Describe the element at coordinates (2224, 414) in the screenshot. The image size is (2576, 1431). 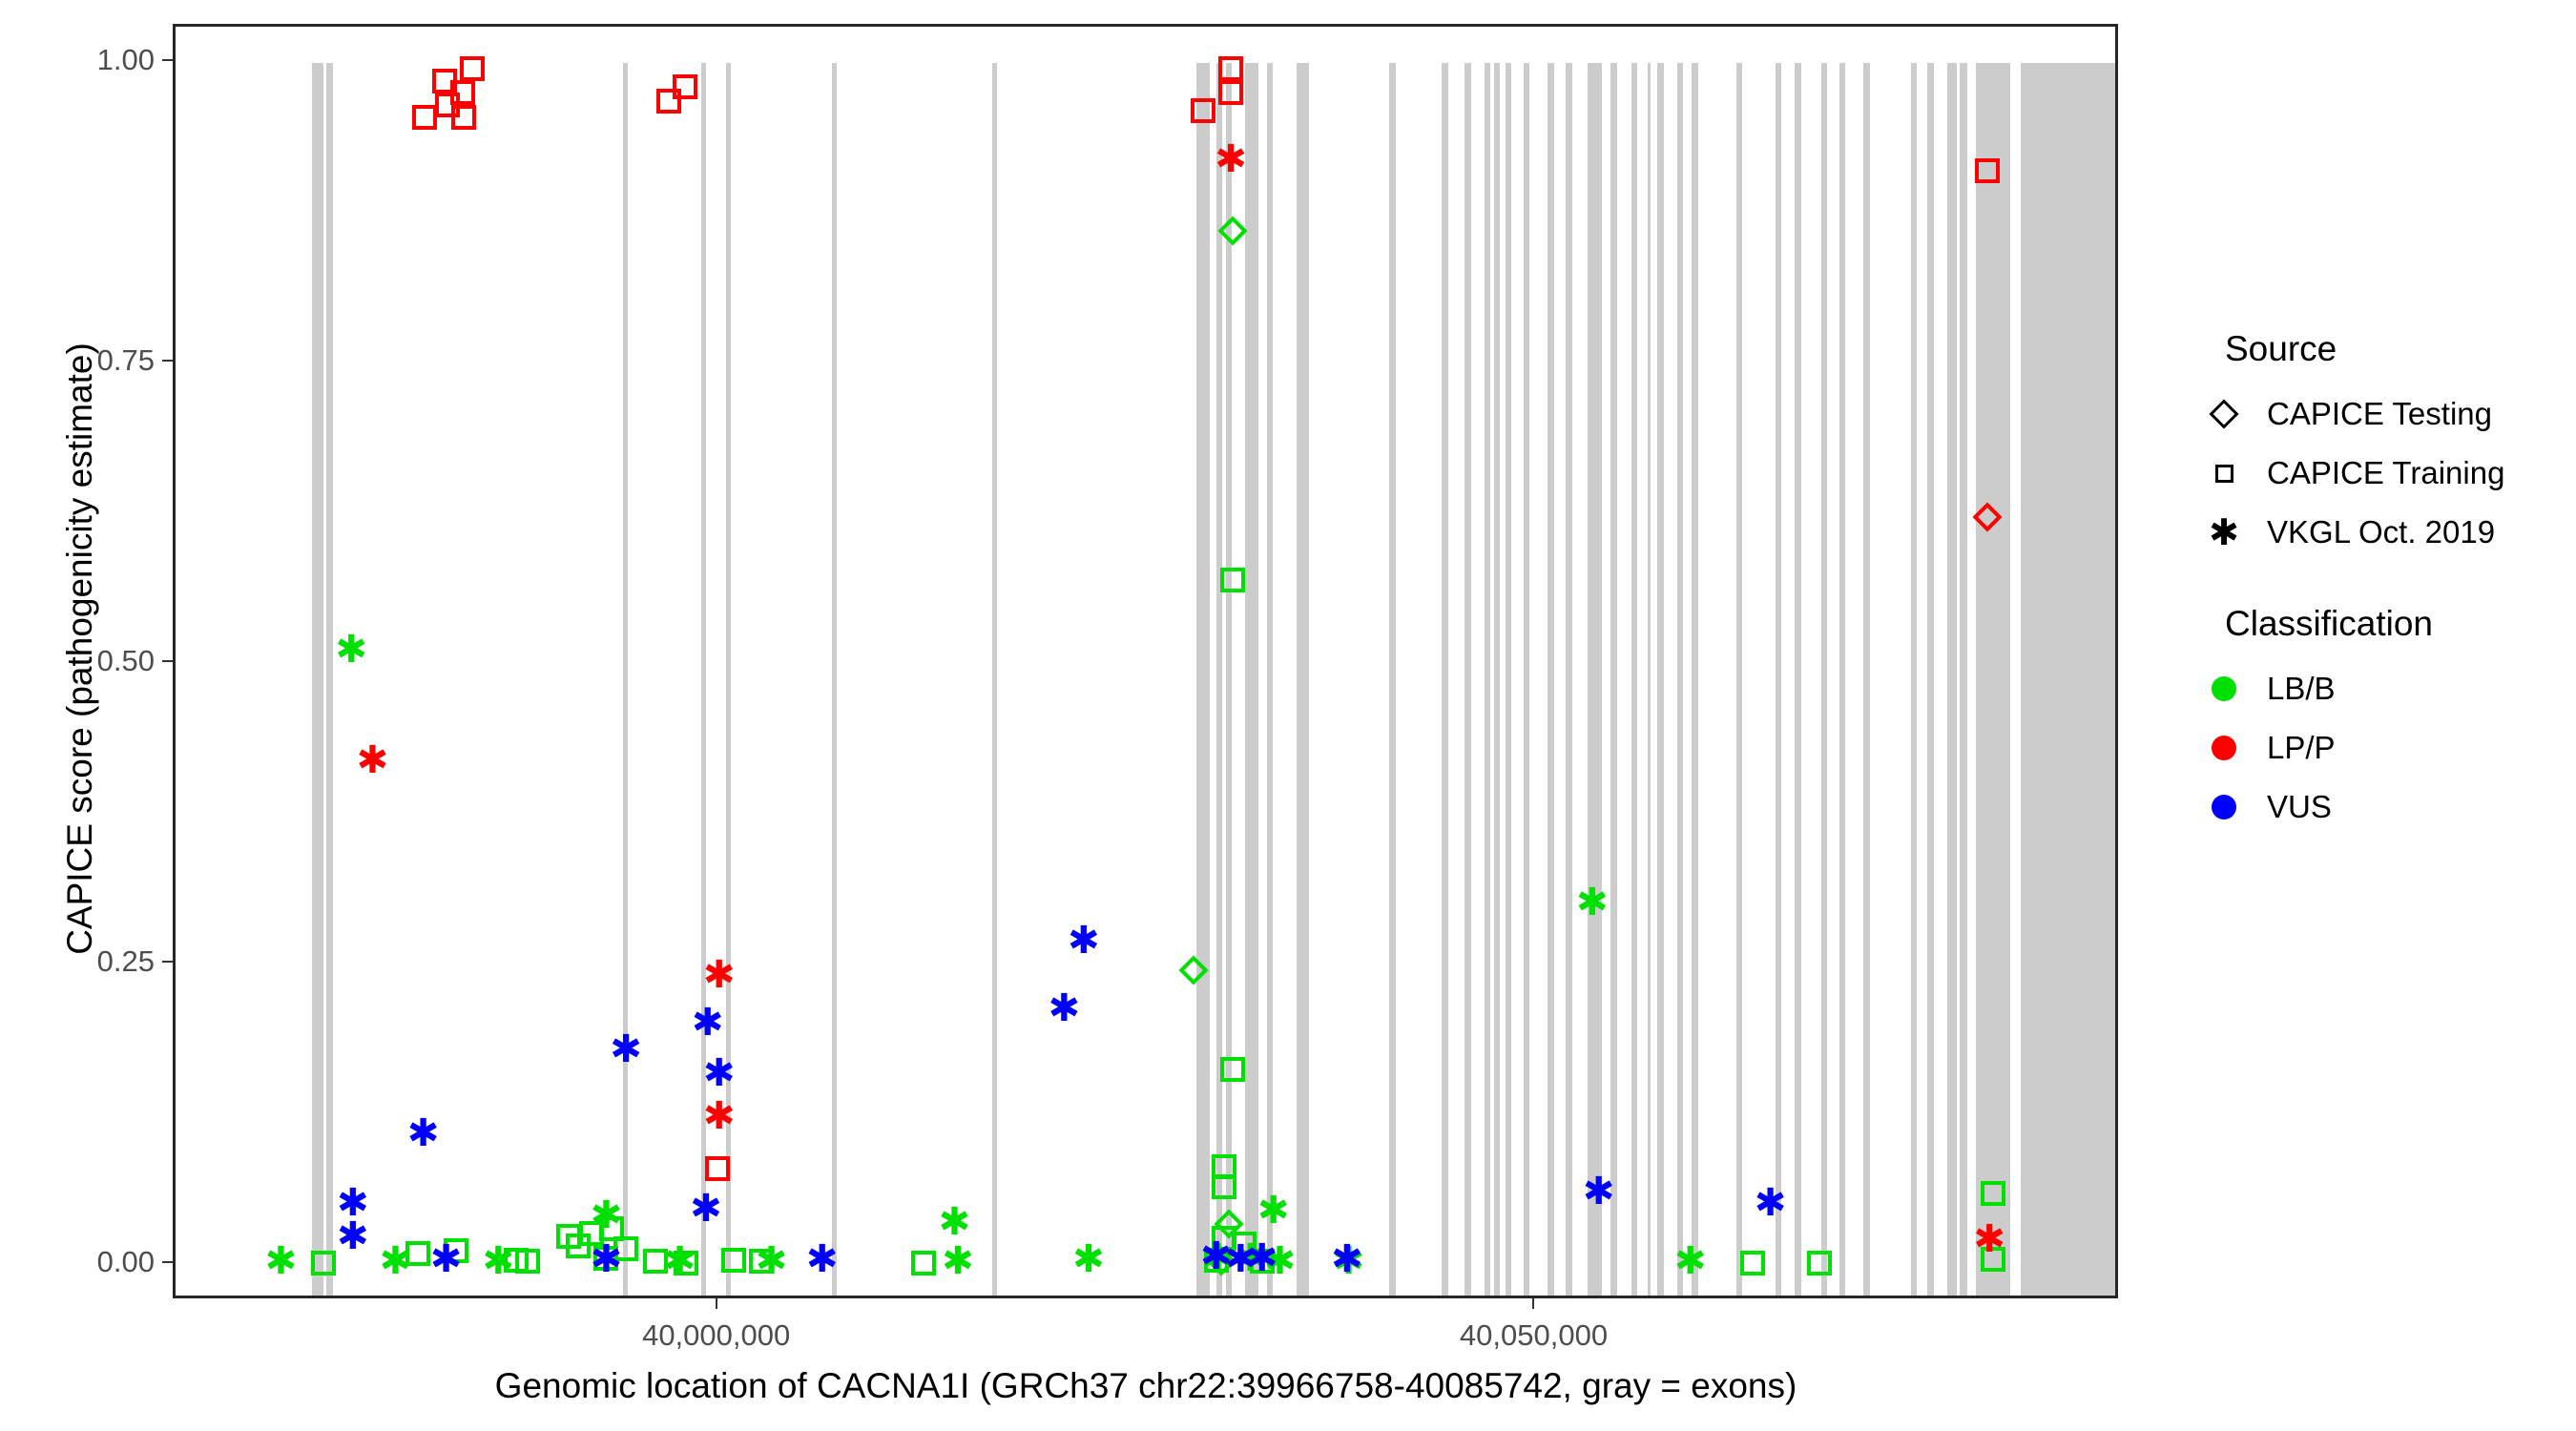
I see `diamond-outline-icon` at that location.